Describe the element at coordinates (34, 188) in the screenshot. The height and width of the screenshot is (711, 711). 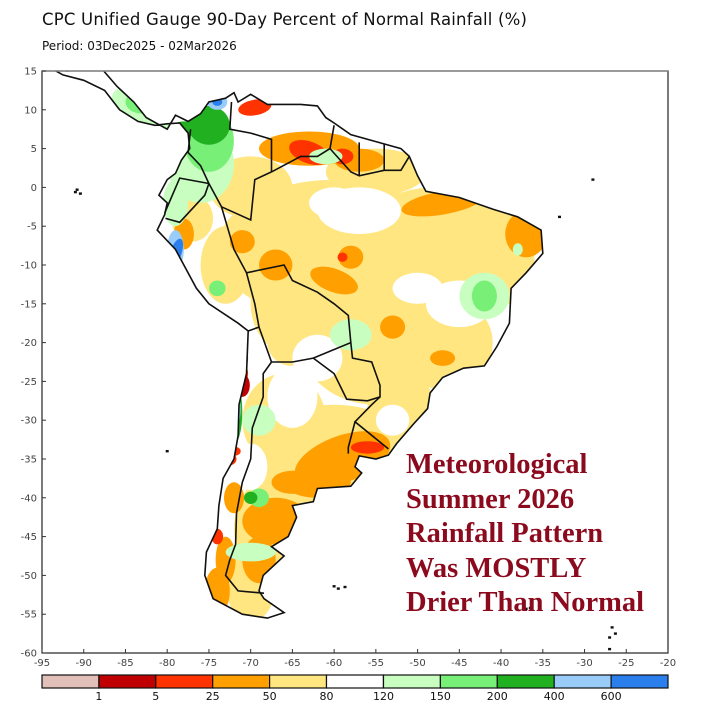
I see `y-tick-label: 0` at that location.